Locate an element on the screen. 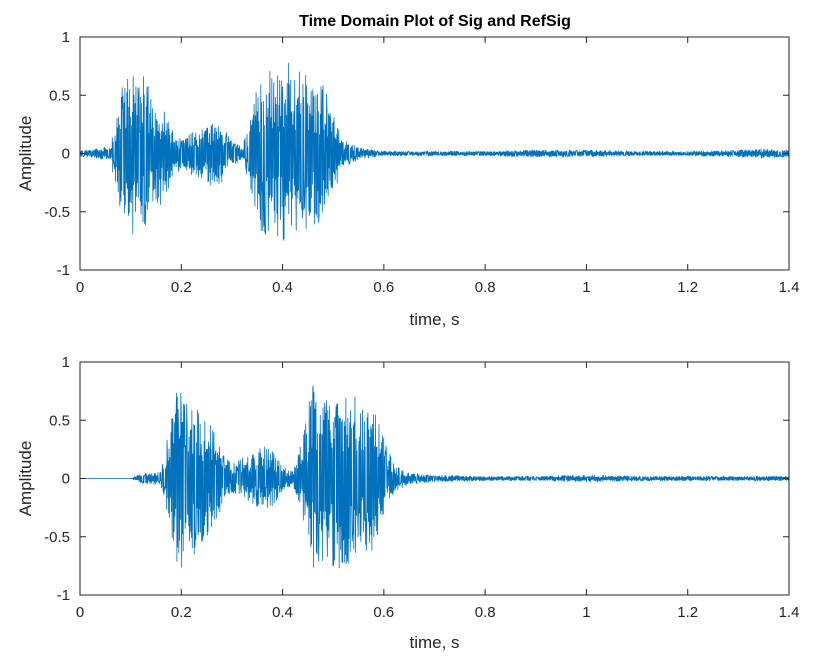  bottom-y-tick-label: 1 is located at coordinates (66, 362).